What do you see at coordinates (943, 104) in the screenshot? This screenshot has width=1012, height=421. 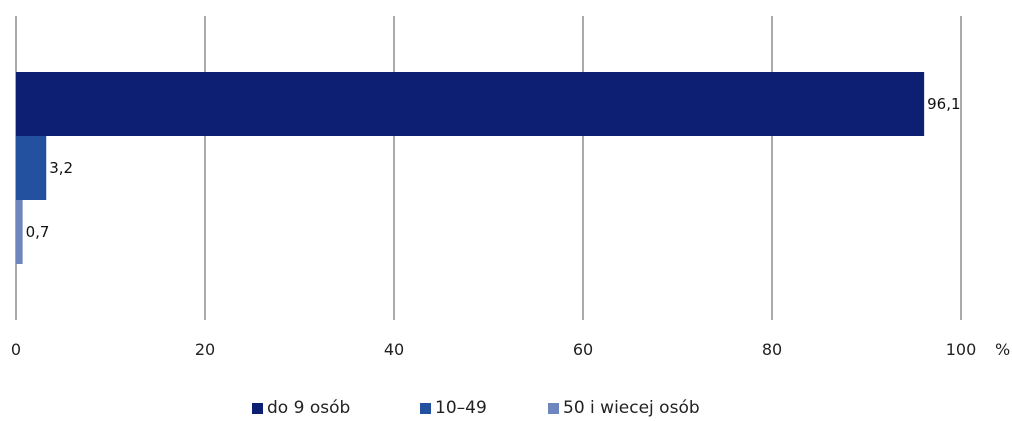 I see `data-label-series-1: 96,1` at bounding box center [943, 104].